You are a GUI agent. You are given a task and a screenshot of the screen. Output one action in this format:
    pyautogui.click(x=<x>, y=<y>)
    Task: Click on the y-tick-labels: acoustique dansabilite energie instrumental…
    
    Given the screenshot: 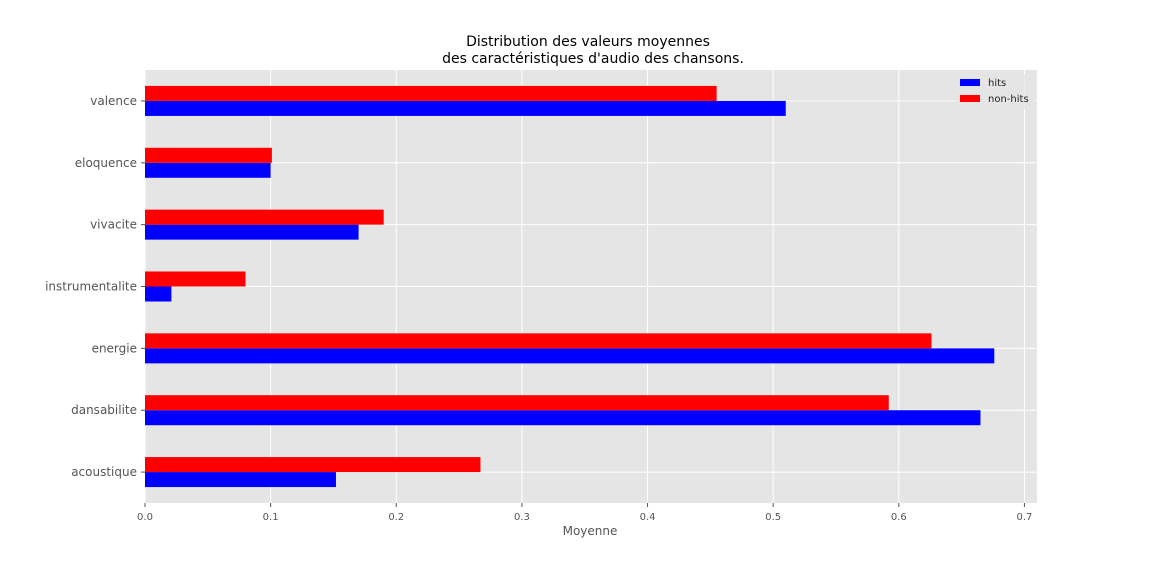 What is the action you would take?
    pyautogui.click(x=95, y=286)
    